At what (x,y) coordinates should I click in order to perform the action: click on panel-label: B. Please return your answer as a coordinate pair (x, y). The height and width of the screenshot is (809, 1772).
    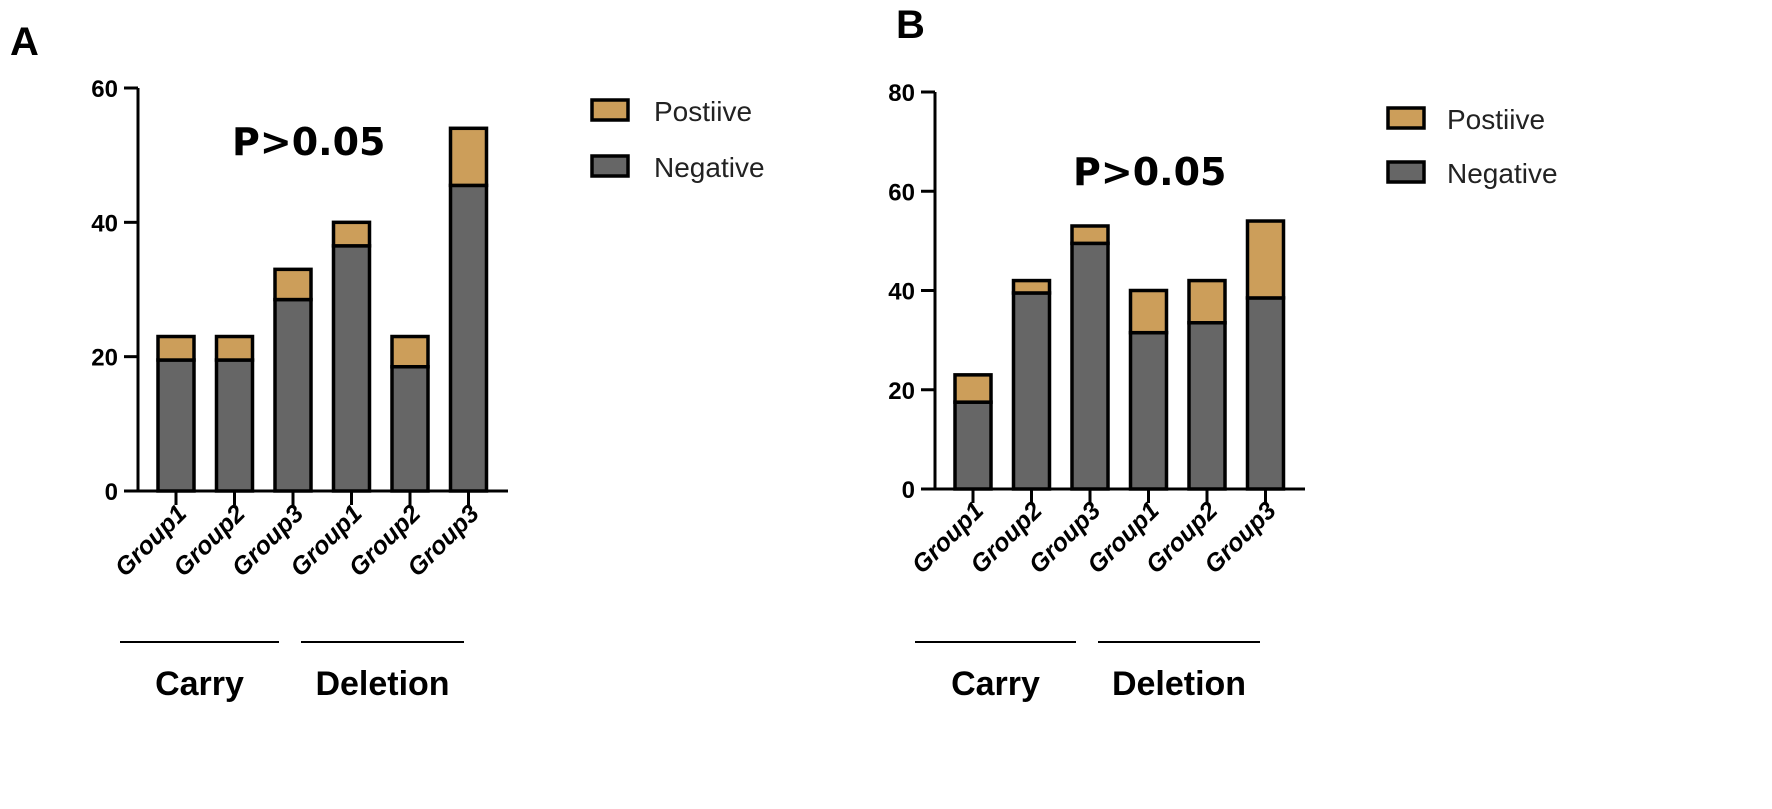
    Looking at the image, I should click on (910, 25).